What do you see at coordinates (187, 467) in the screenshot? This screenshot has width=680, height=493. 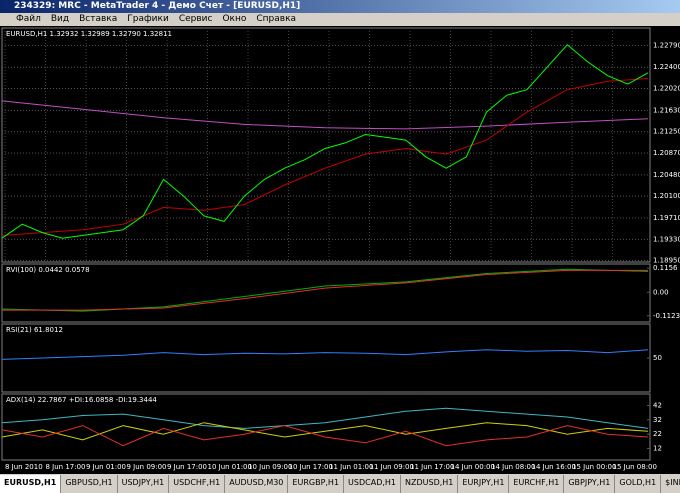 I see `time-label: 9 Jun 17:00` at bounding box center [187, 467].